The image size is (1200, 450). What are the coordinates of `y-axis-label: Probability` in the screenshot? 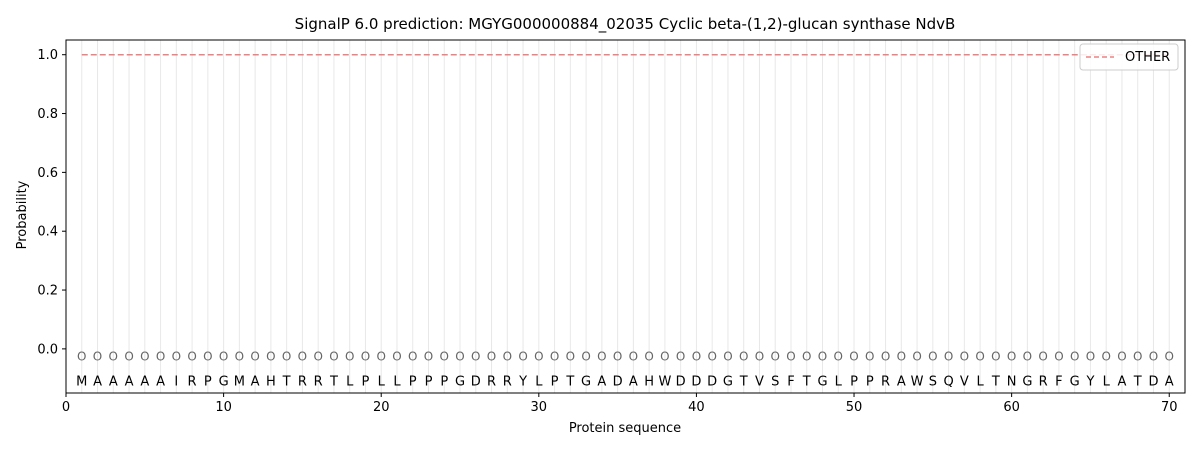 It's located at (22, 214).